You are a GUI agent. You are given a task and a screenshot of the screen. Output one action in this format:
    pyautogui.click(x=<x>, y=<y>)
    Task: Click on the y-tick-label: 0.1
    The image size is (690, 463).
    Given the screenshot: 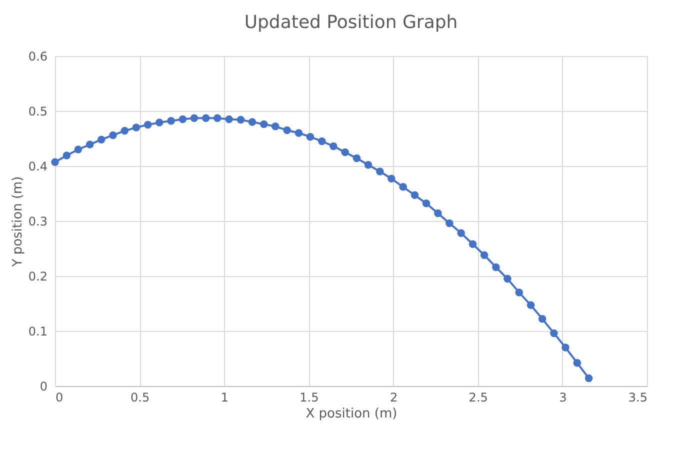 What is the action you would take?
    pyautogui.click(x=38, y=331)
    